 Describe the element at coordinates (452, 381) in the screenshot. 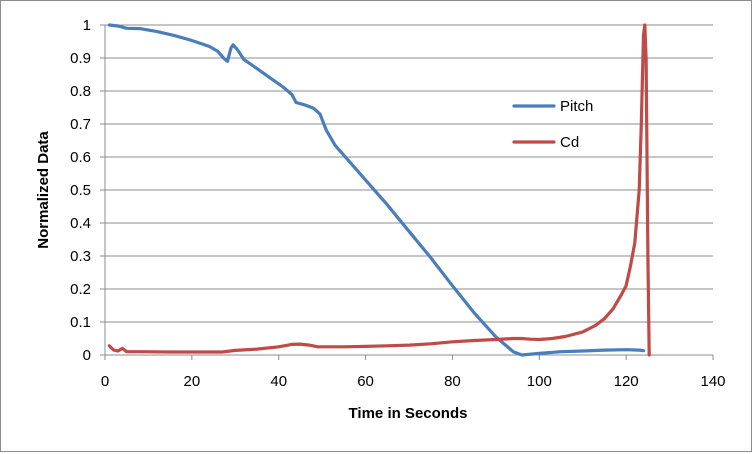

I see `x-tick-label-4: 80` at that location.